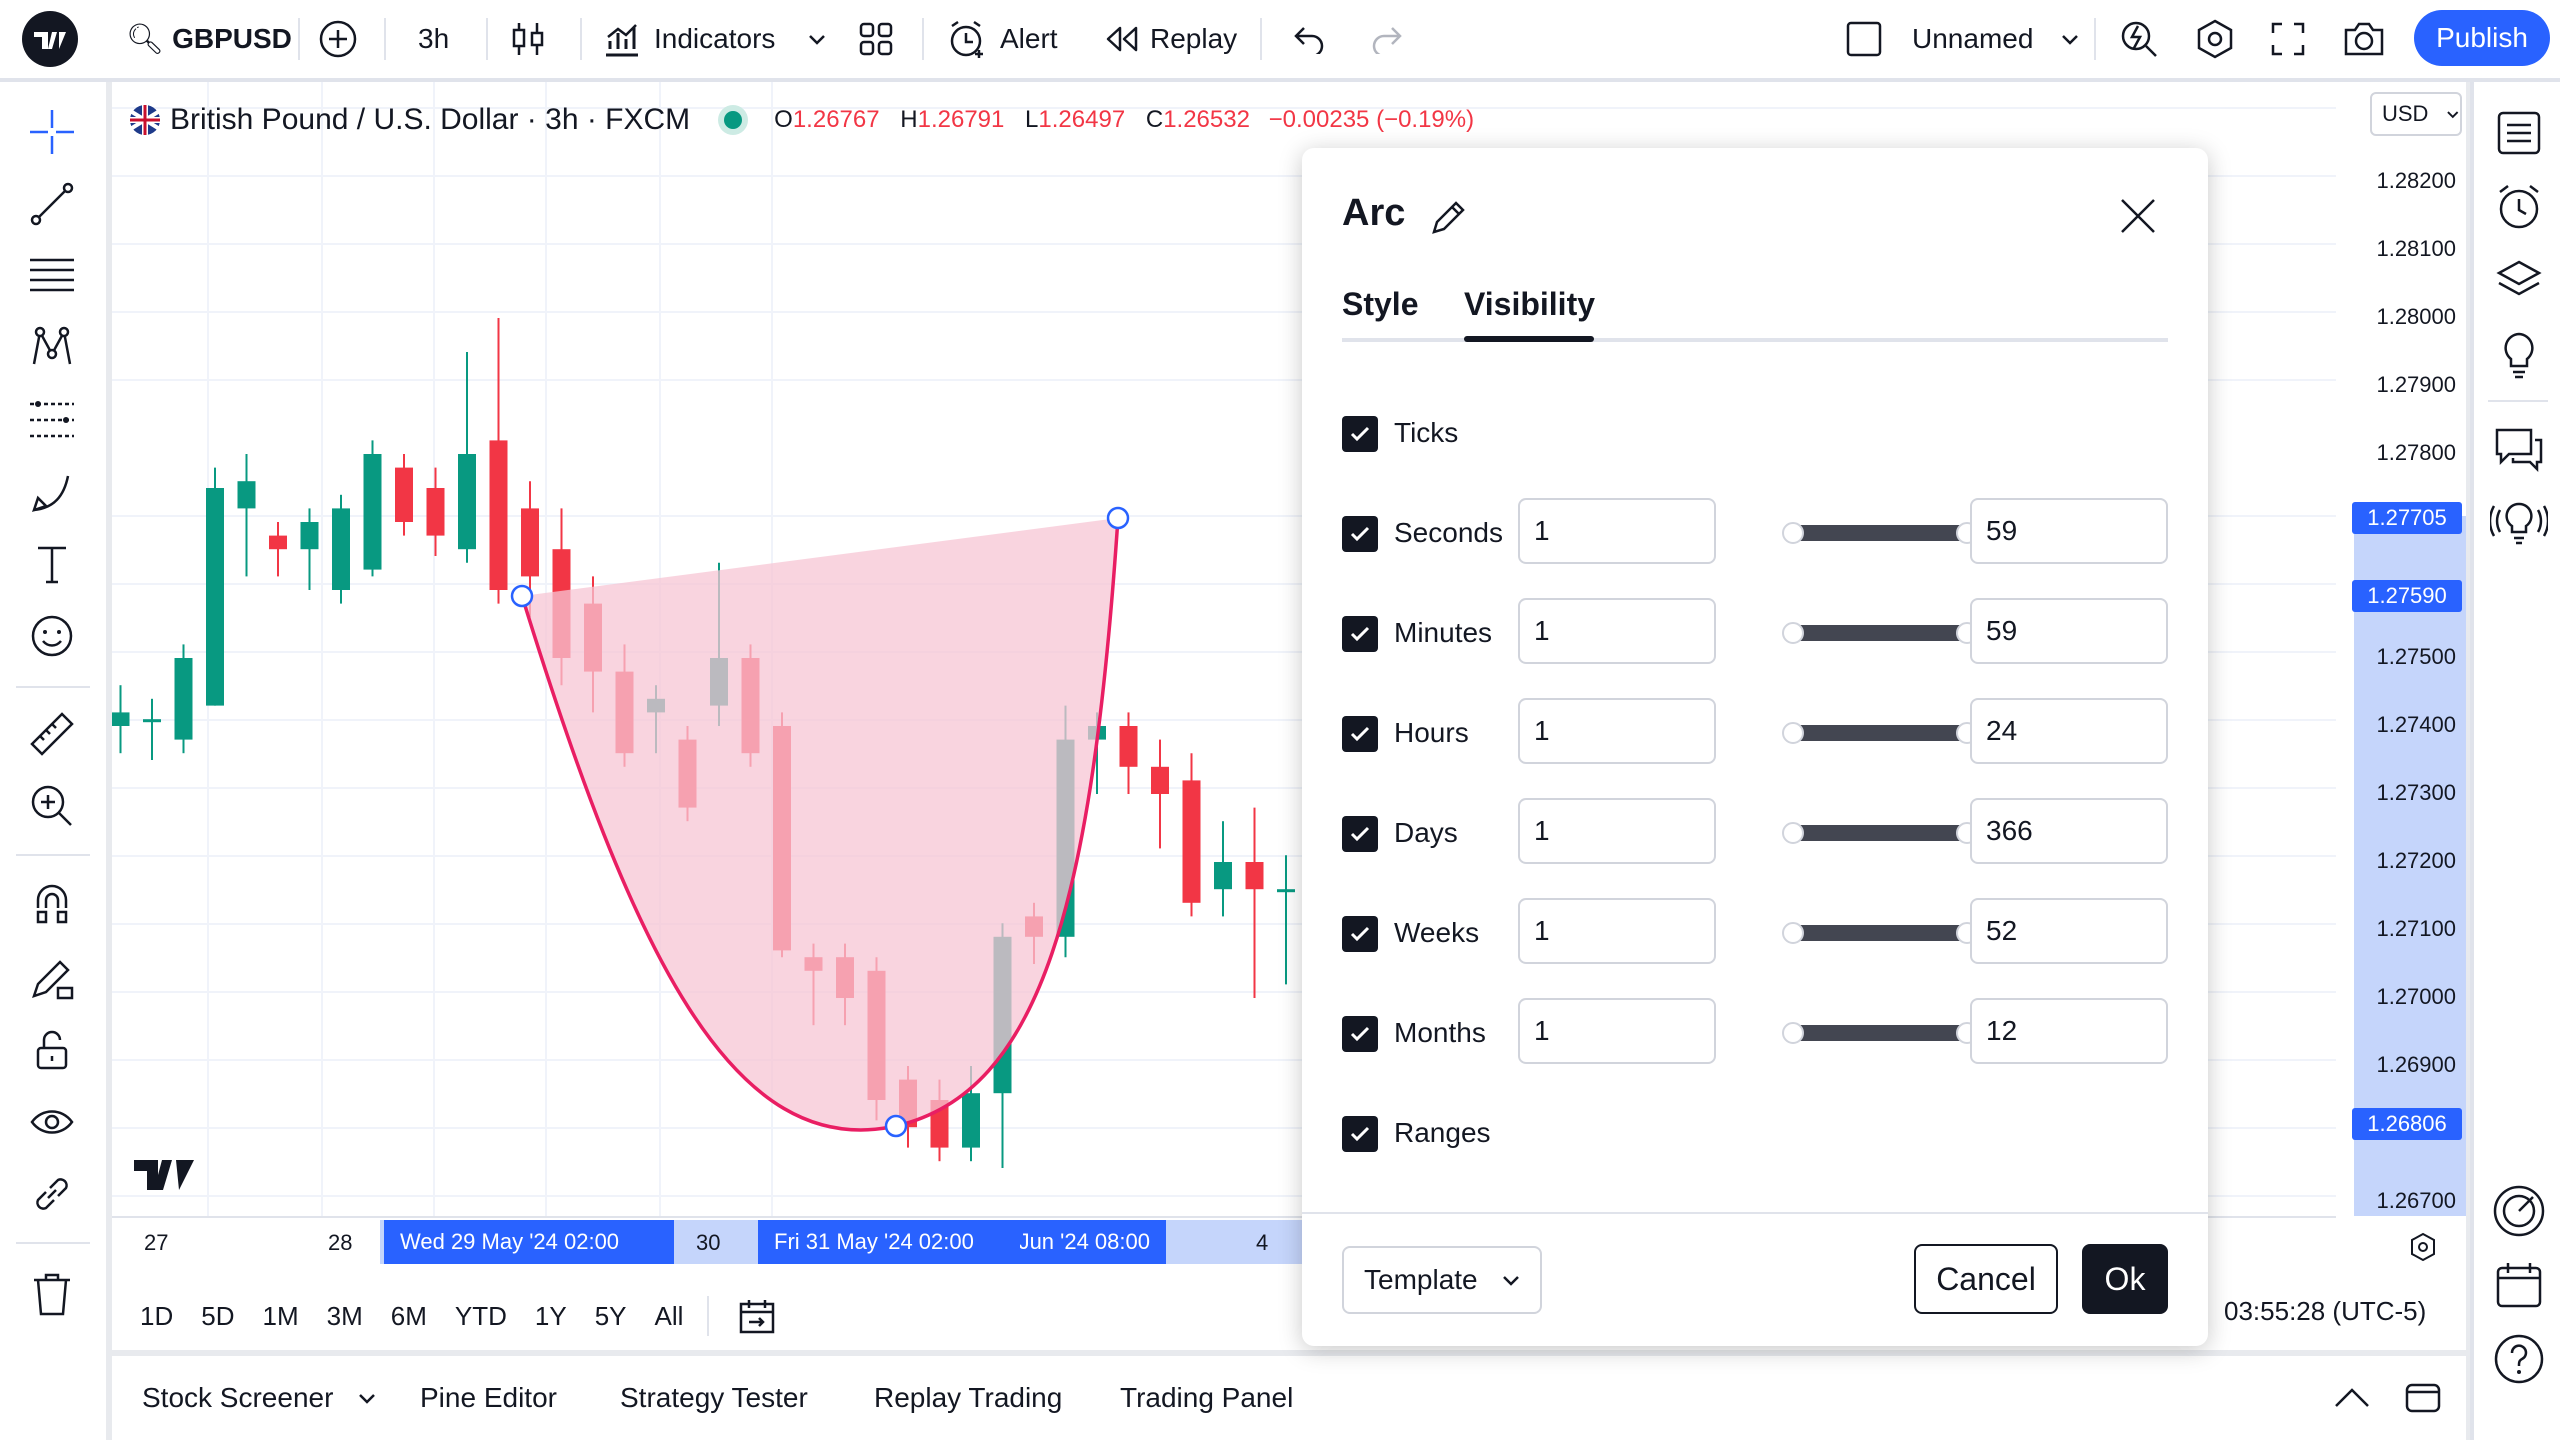  What do you see at coordinates (1617, 831) in the screenshot?
I see `min-input-days: 1` at bounding box center [1617, 831].